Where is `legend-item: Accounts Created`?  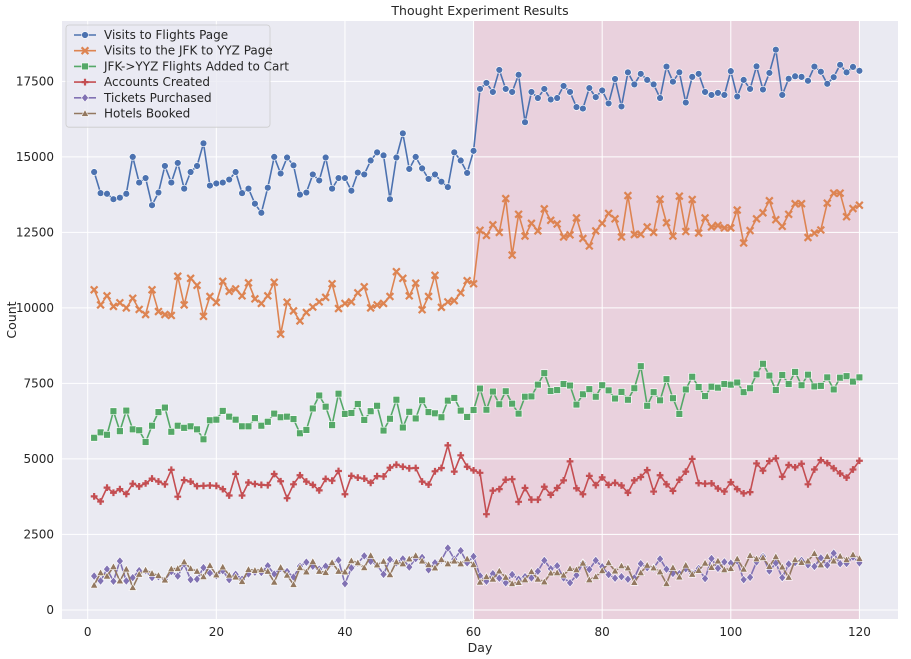
legend-item: Accounts Created is located at coordinates (142, 82).